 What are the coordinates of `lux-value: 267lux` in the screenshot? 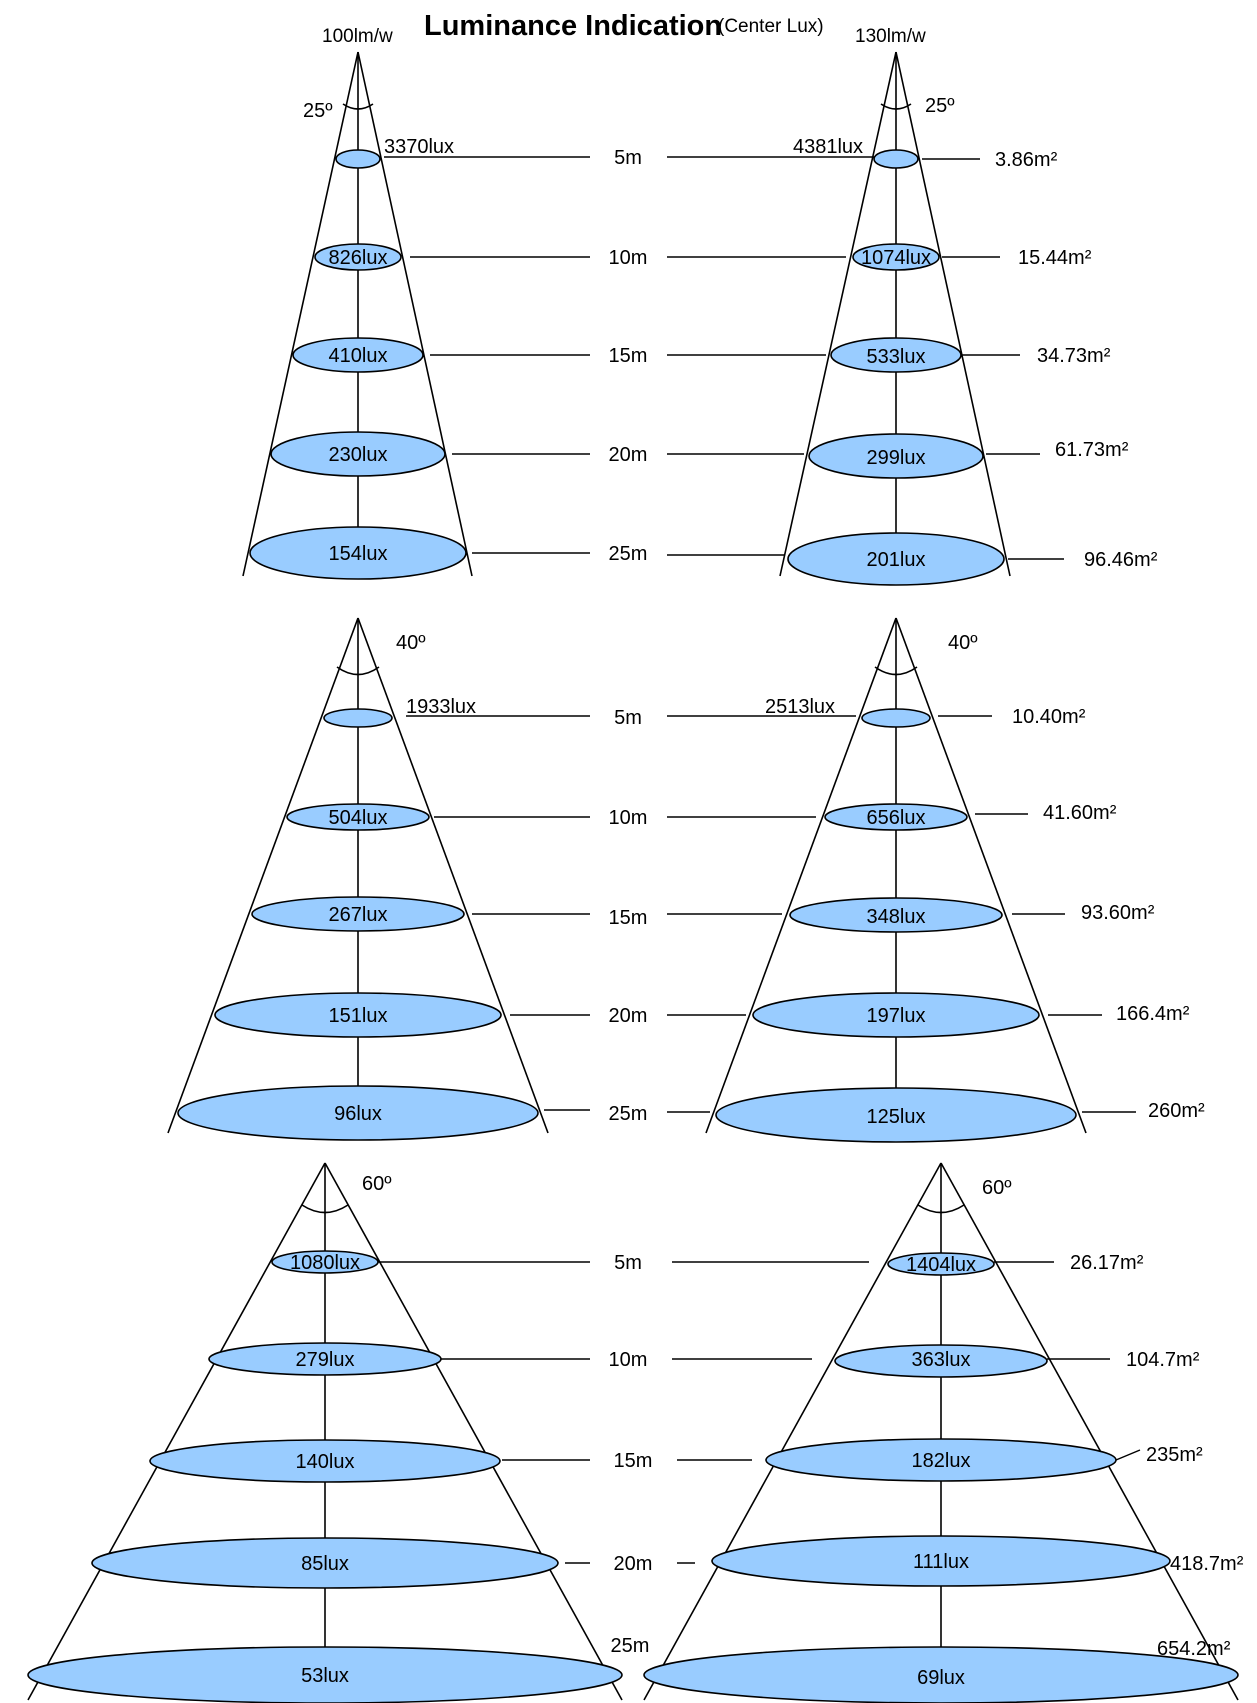 It's located at (358, 915).